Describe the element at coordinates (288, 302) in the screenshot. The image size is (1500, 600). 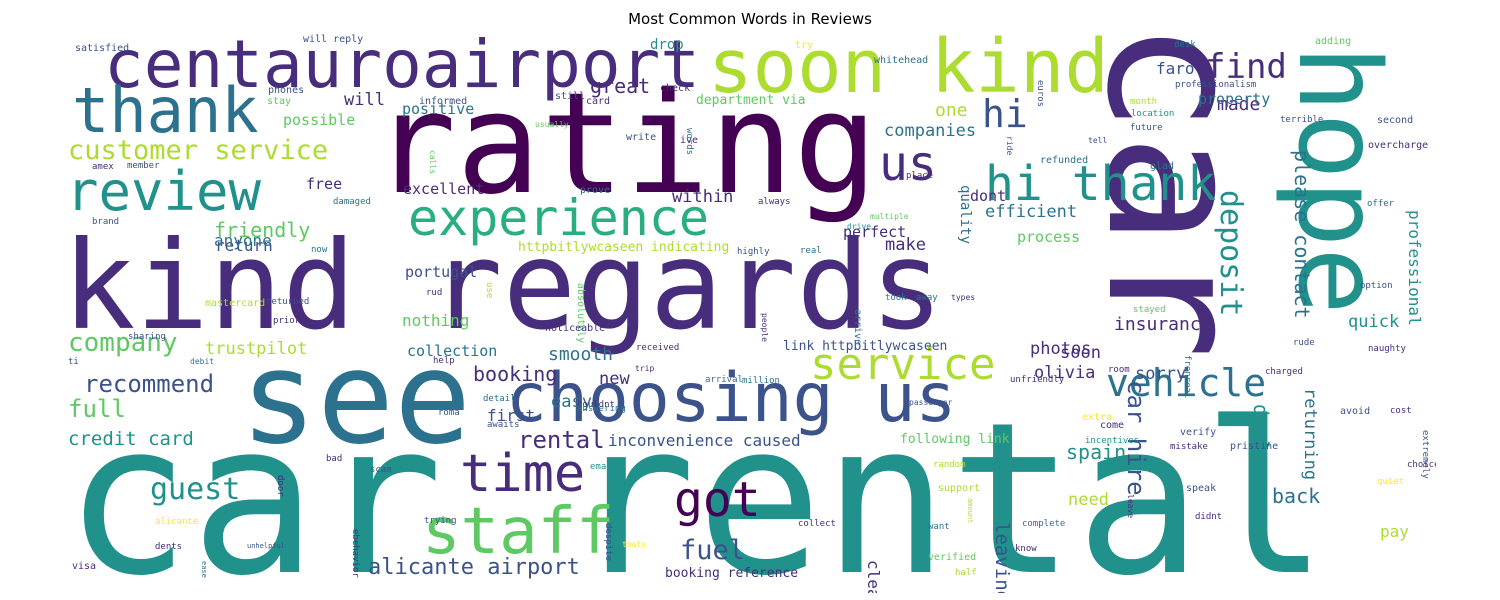
I see `cloud-word: returned` at that location.